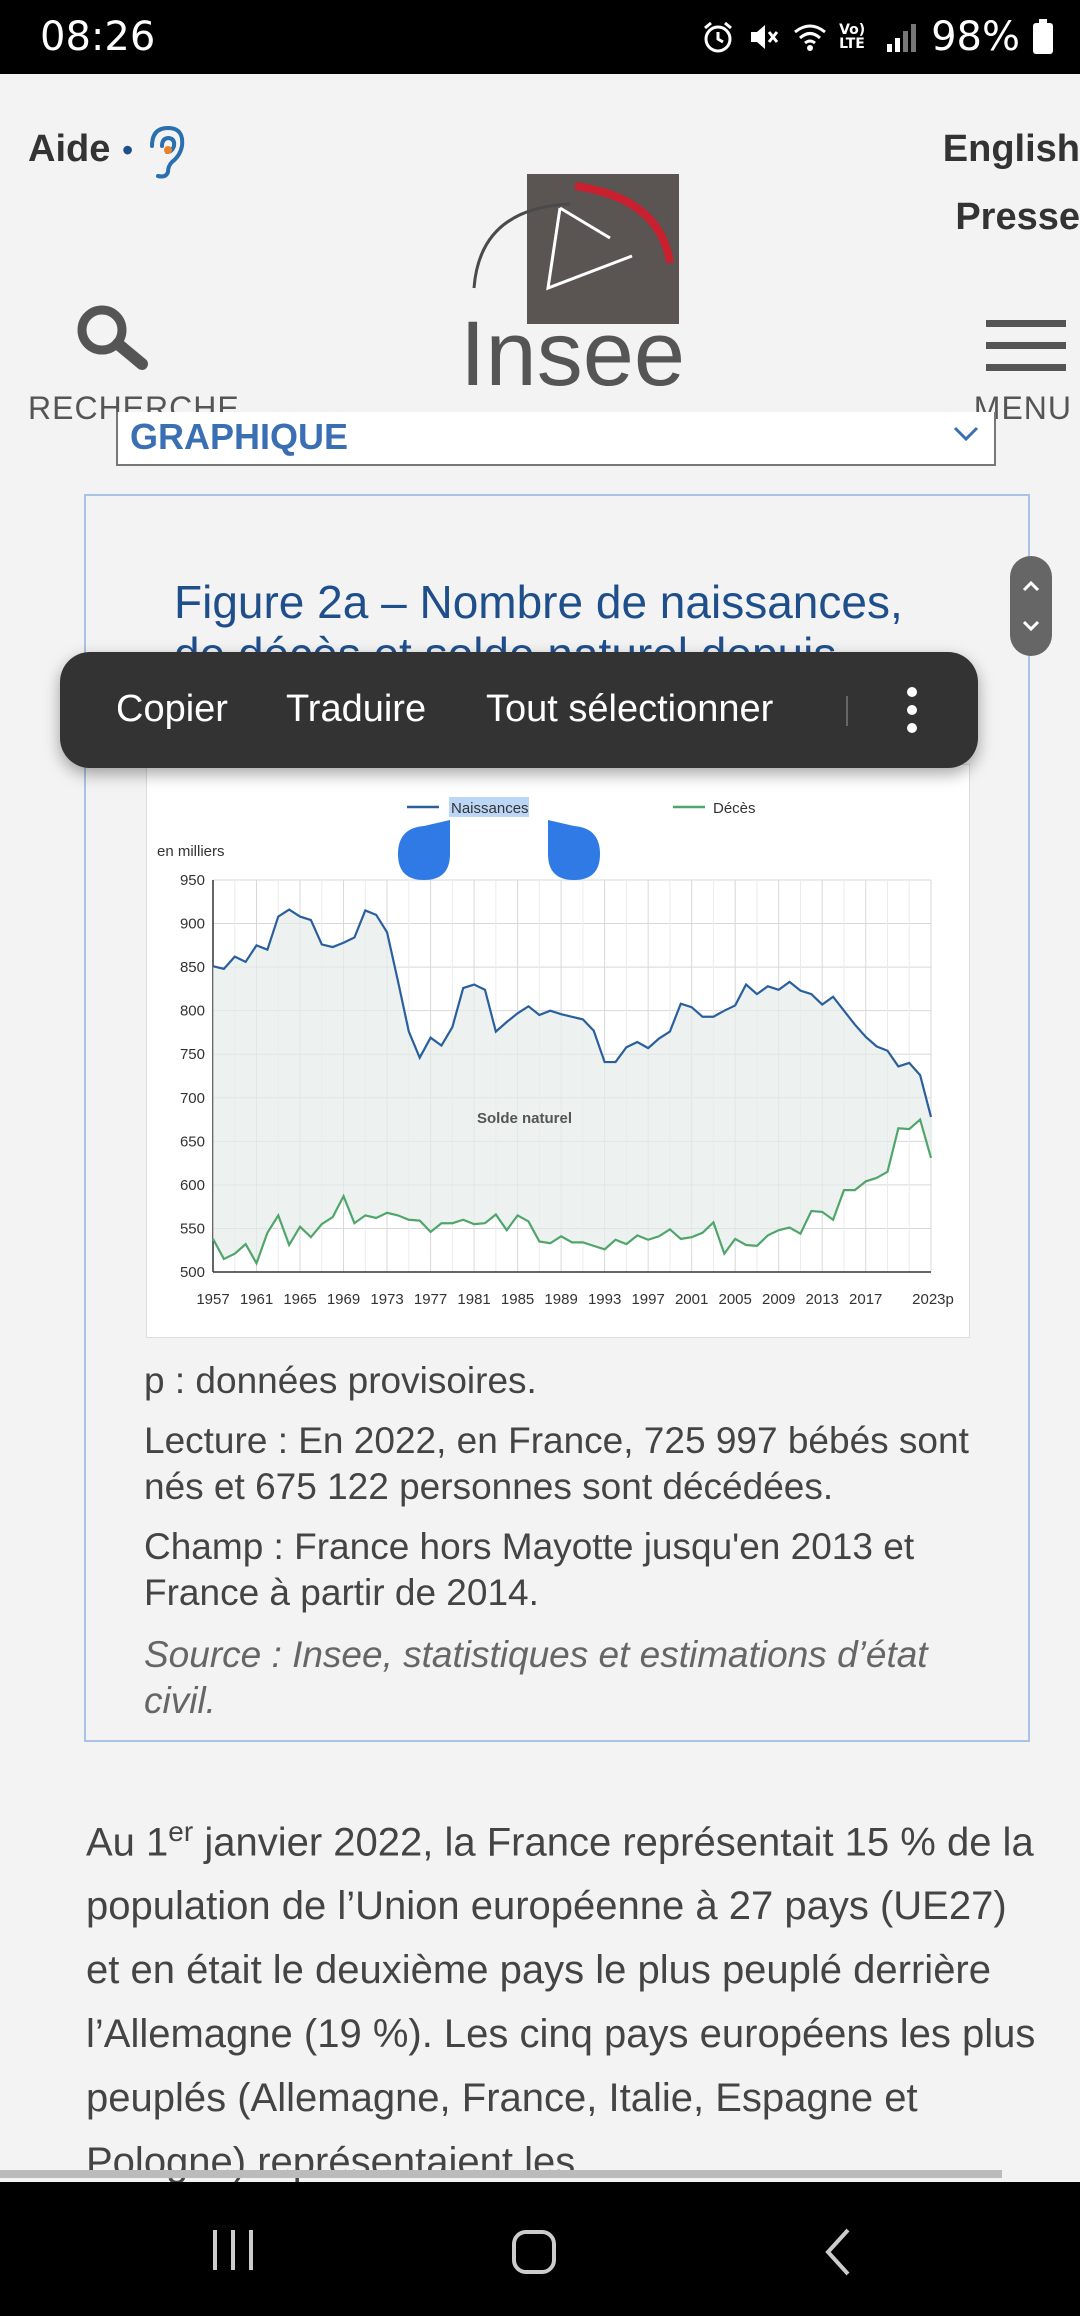  I want to click on insee-logo-text: Insee, so click(573, 354).